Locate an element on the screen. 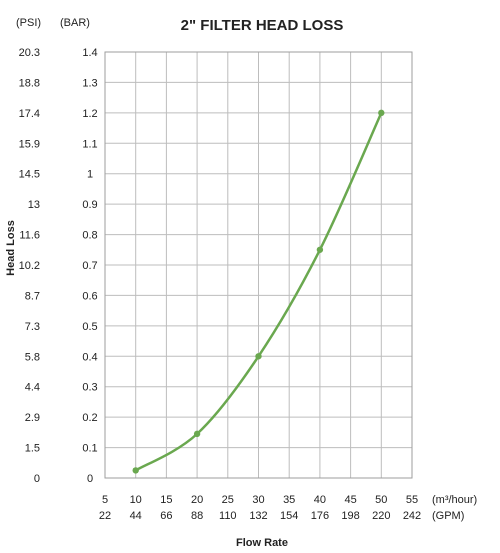  x-unit-m3h: (m³/hour) is located at coordinates (454, 500).